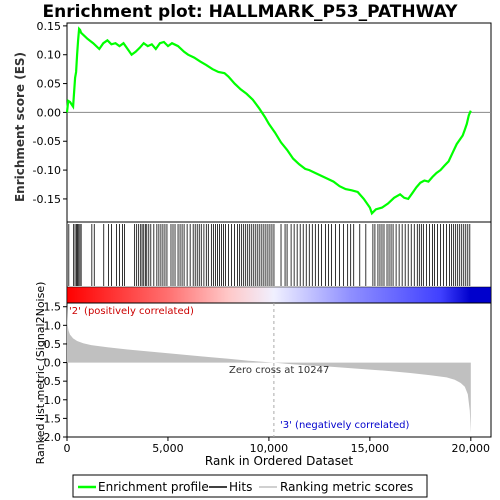 The image size is (500, 500). Describe the element at coordinates (370, 448) in the screenshot. I see `x-tick-label: 15,000` at that location.